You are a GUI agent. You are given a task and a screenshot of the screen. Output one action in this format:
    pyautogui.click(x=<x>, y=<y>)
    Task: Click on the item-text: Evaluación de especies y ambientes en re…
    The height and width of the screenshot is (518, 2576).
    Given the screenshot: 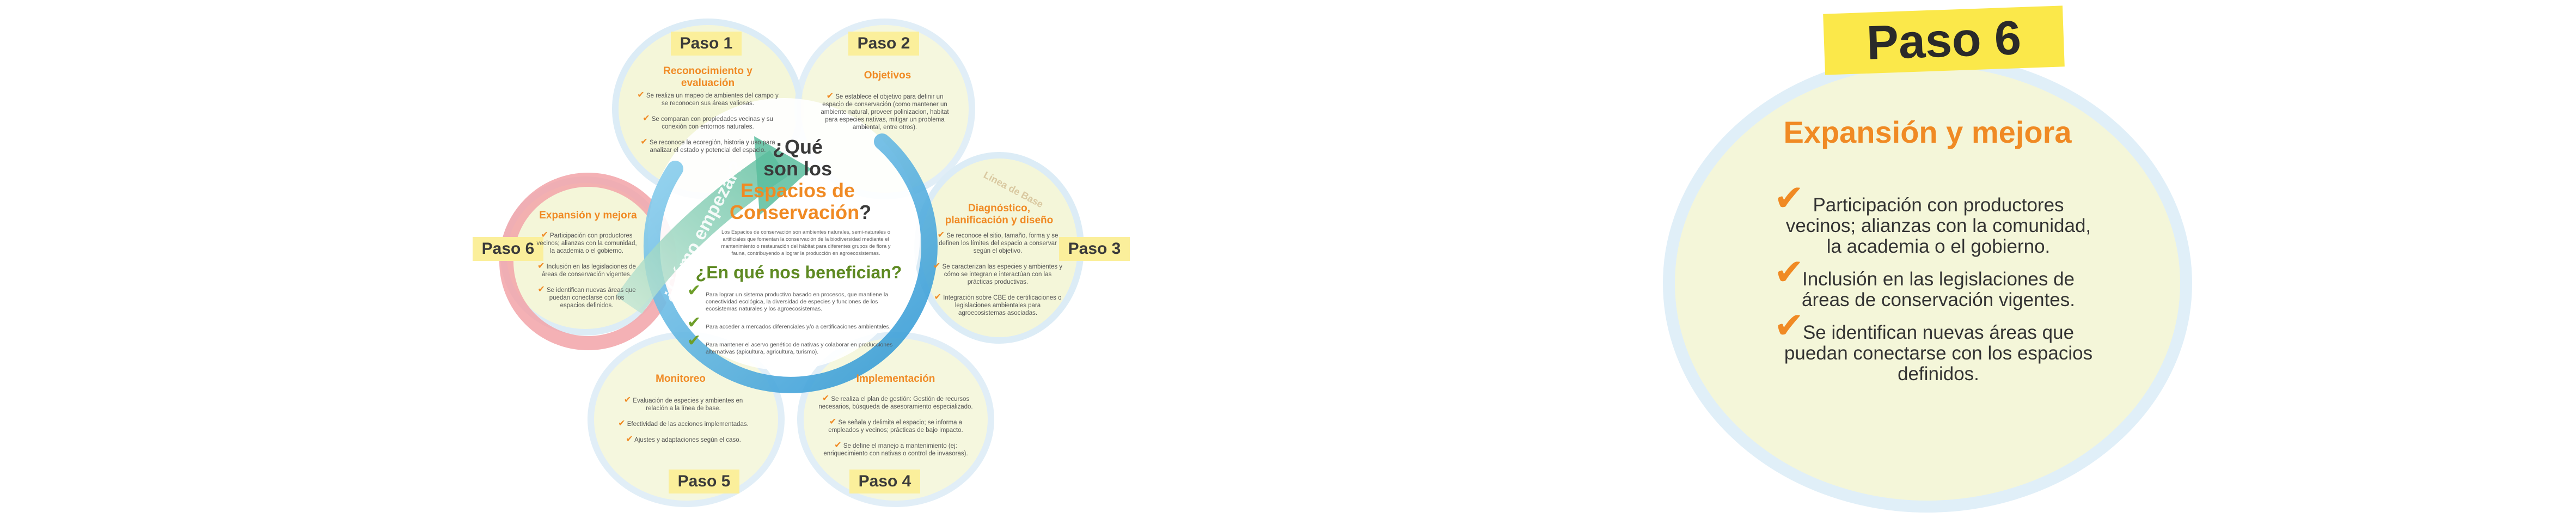 What is the action you would take?
    pyautogui.click(x=688, y=405)
    